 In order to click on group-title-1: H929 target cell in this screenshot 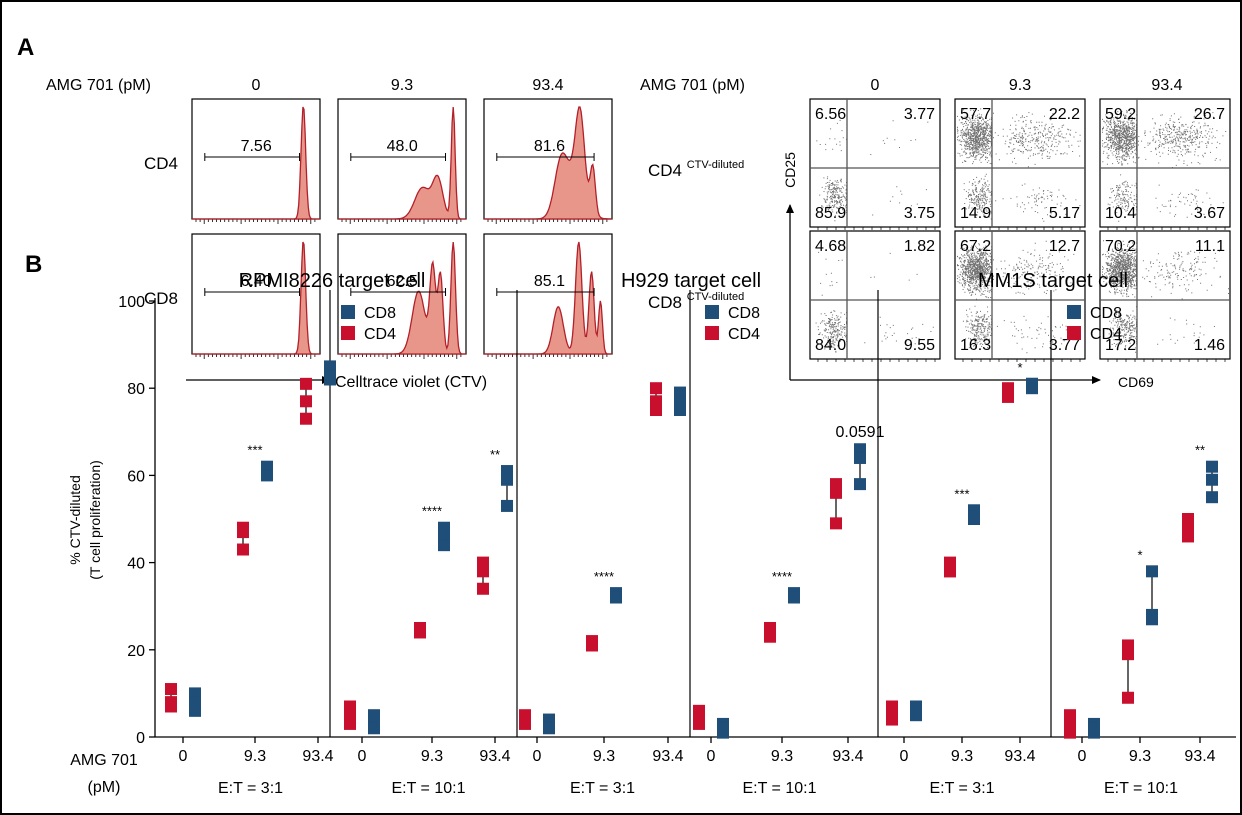, I will do `click(691, 281)`.